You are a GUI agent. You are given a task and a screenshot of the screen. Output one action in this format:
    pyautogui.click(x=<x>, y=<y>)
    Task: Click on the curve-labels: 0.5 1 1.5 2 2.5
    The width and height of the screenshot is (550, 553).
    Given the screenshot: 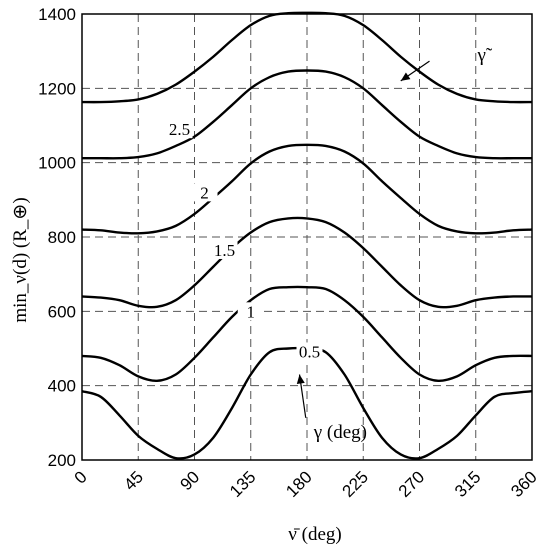 What is the action you would take?
    pyautogui.click(x=244, y=240)
    